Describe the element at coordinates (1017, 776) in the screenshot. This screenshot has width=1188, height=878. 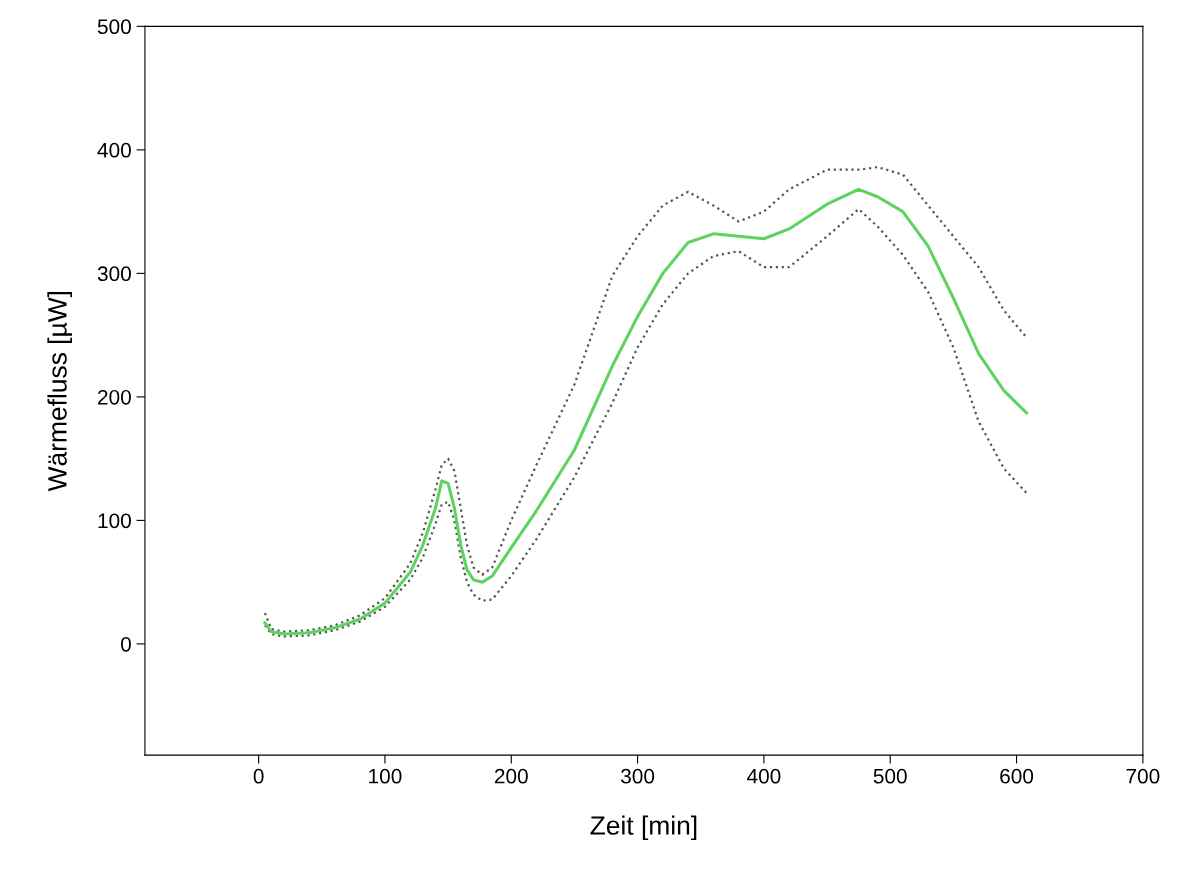
I see `x-tick-label: 600` at that location.